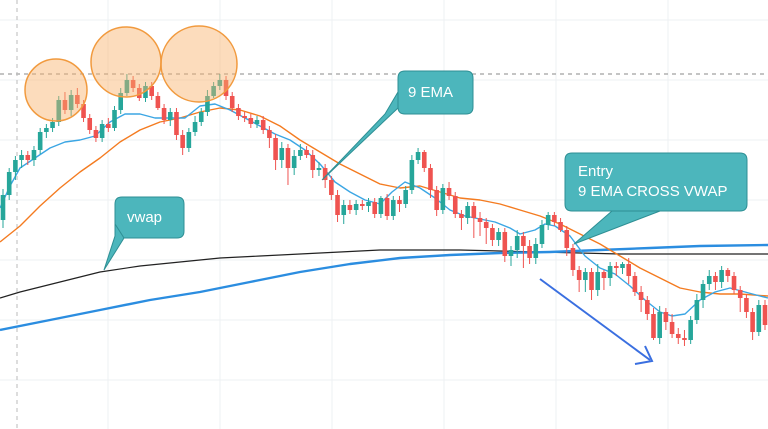  I want to click on highlight-circle, so click(199, 64).